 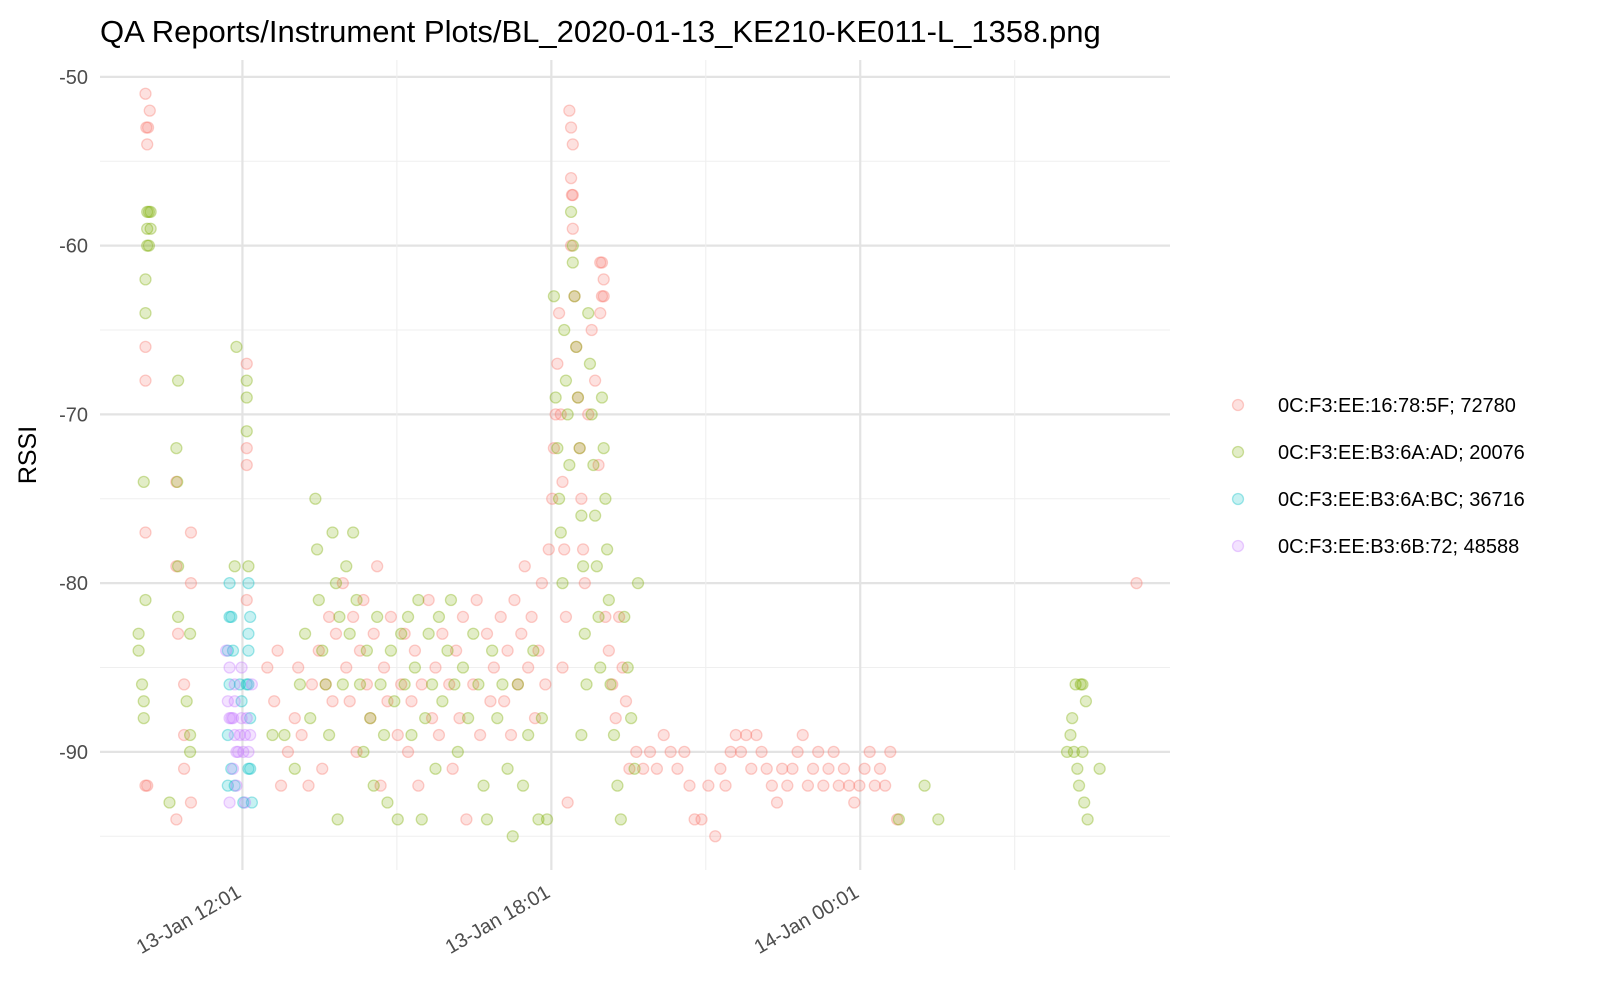 I want to click on y-tick-label: -50, so click(x=73, y=78).